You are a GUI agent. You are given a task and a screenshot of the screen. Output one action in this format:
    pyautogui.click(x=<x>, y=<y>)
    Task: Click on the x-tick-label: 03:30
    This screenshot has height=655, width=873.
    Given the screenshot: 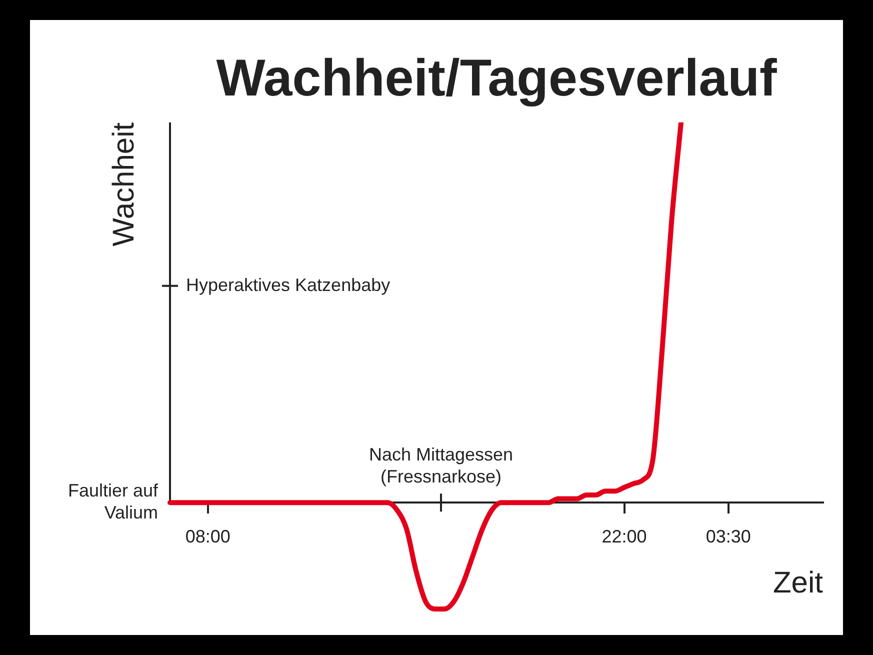 What is the action you would take?
    pyautogui.click(x=728, y=536)
    